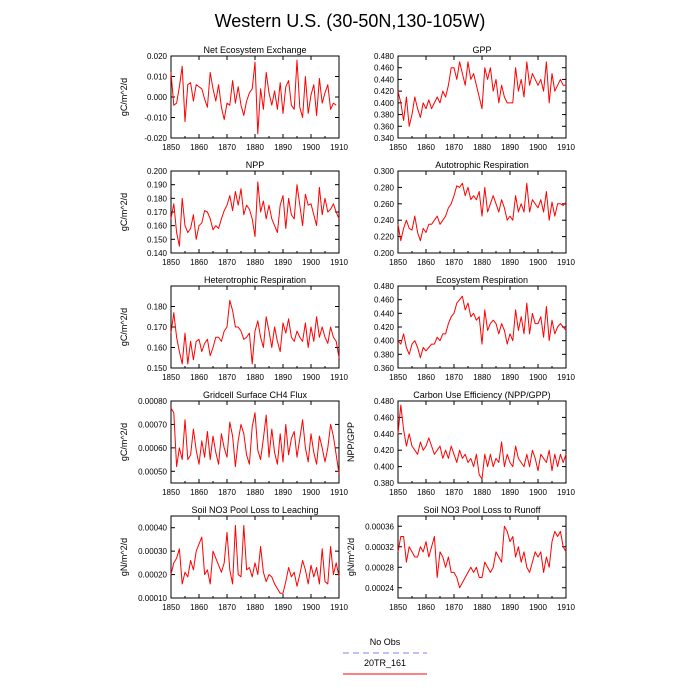 The image size is (700, 700). Describe the element at coordinates (152, 598) in the screenshot. I see `y-tick-label: 0.00010` at that location.